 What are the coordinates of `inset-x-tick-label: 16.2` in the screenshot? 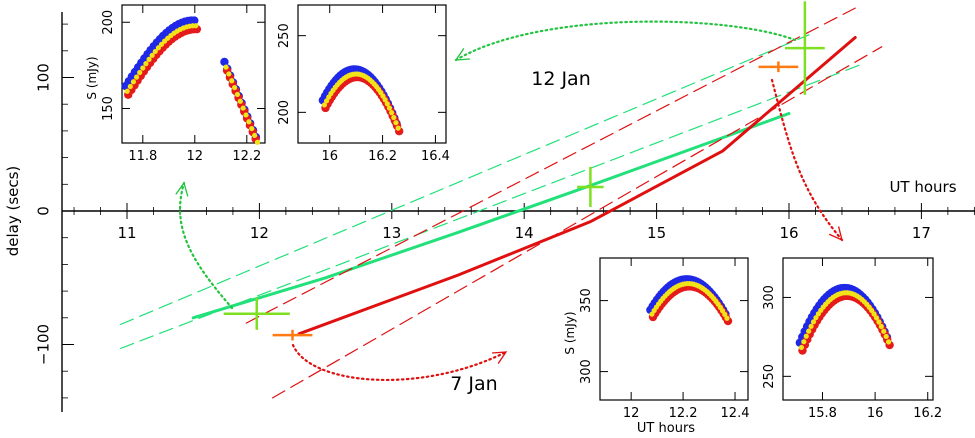 It's located at (382, 156).